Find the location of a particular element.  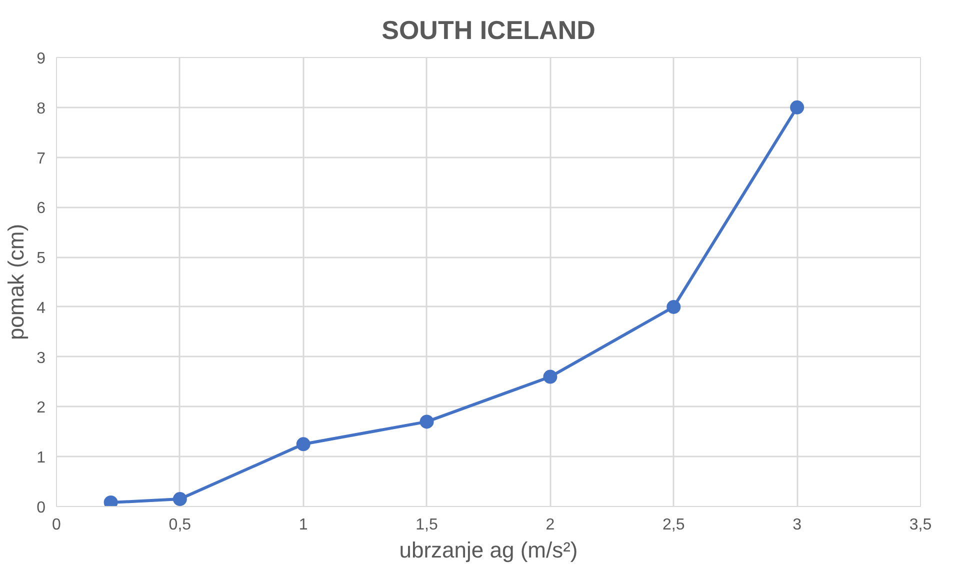

y-tick-label: 8 is located at coordinates (41, 109).